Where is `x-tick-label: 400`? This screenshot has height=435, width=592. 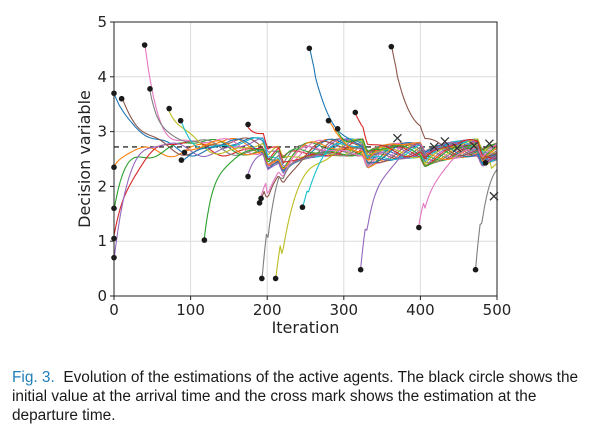
x-tick-label: 400 is located at coordinates (420, 310).